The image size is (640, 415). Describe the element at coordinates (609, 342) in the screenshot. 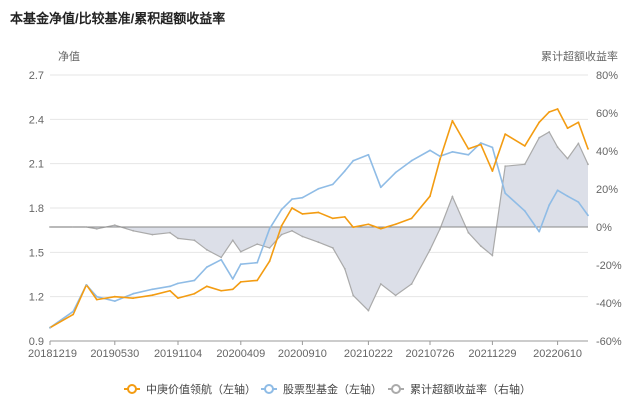

I see `y-right-tick-label: -60%` at that location.